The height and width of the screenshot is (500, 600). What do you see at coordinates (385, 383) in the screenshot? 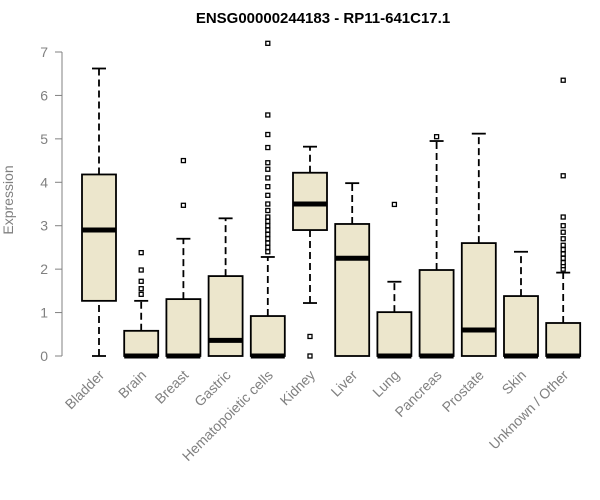
I see `x-tick-label: Lung` at bounding box center [385, 383].